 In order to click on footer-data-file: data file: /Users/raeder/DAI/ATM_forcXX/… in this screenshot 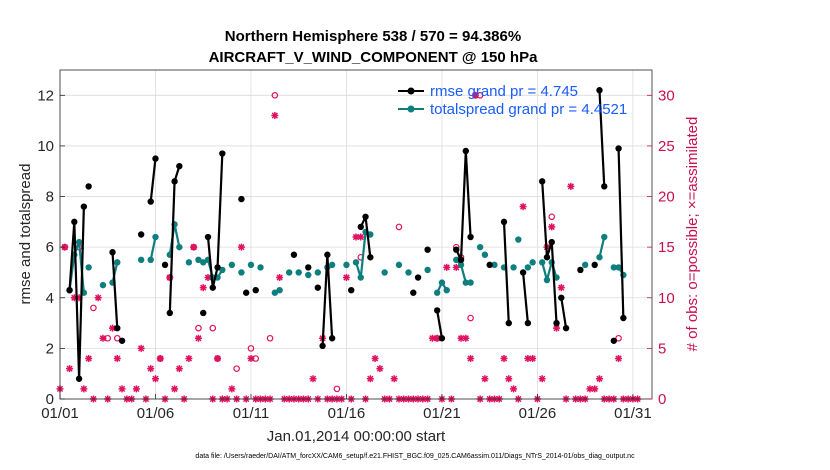, I will do `click(415, 456)`.